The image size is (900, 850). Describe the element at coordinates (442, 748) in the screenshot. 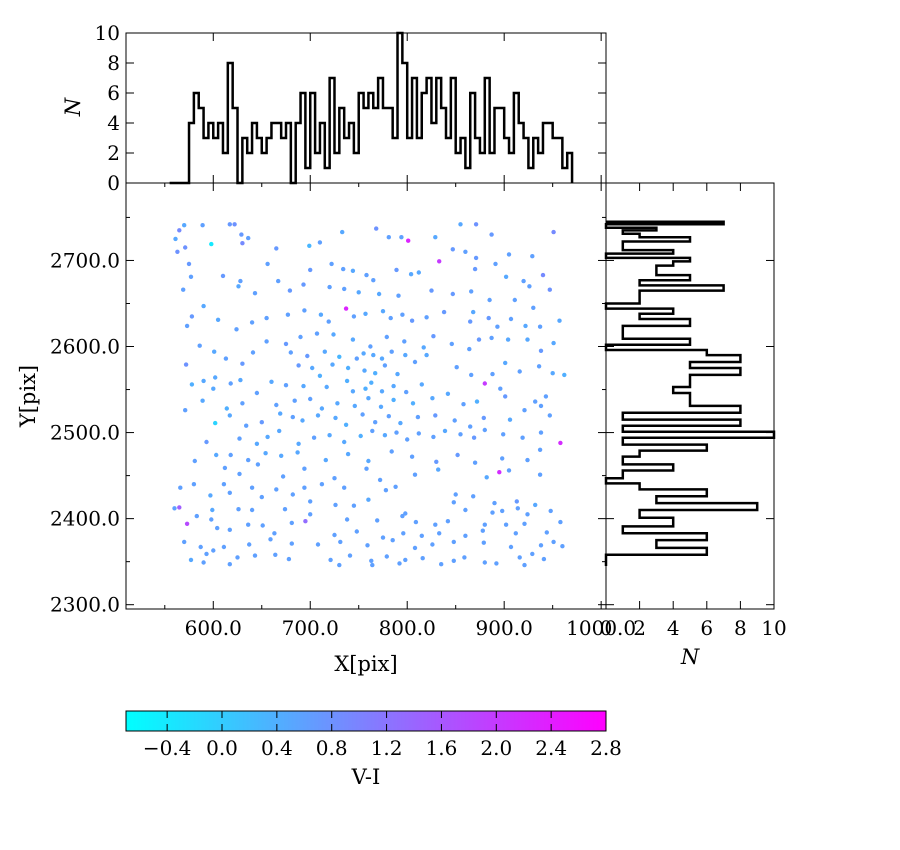

I see `colorbar-tick-label: 1.6` at that location.